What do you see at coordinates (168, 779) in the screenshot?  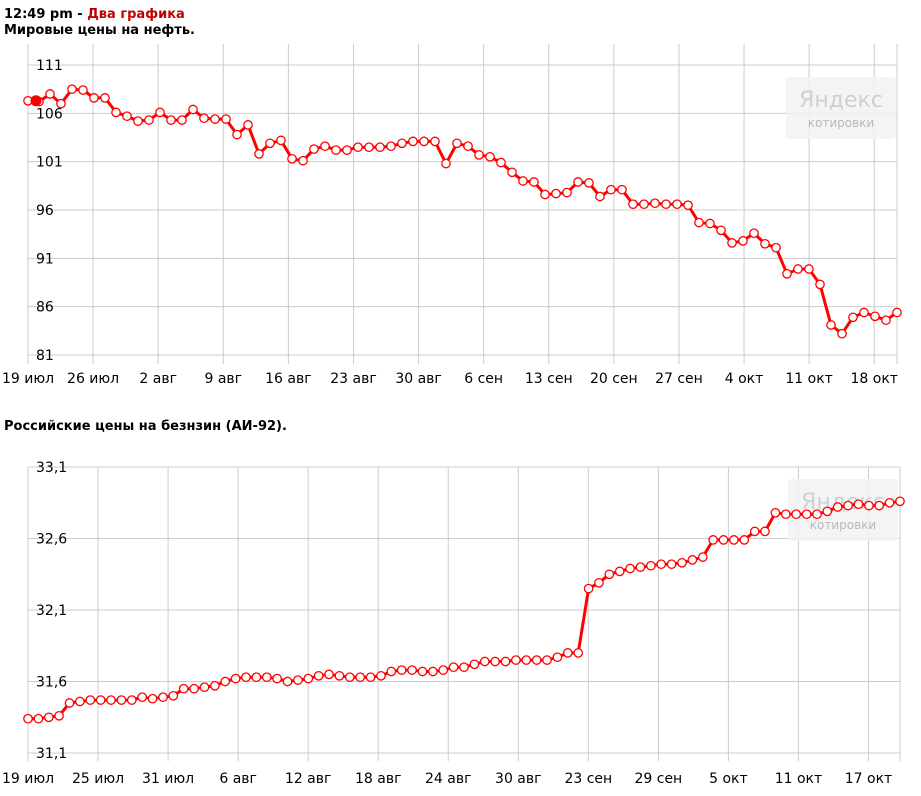 I see `x-tick-label: 31 июл` at bounding box center [168, 779].